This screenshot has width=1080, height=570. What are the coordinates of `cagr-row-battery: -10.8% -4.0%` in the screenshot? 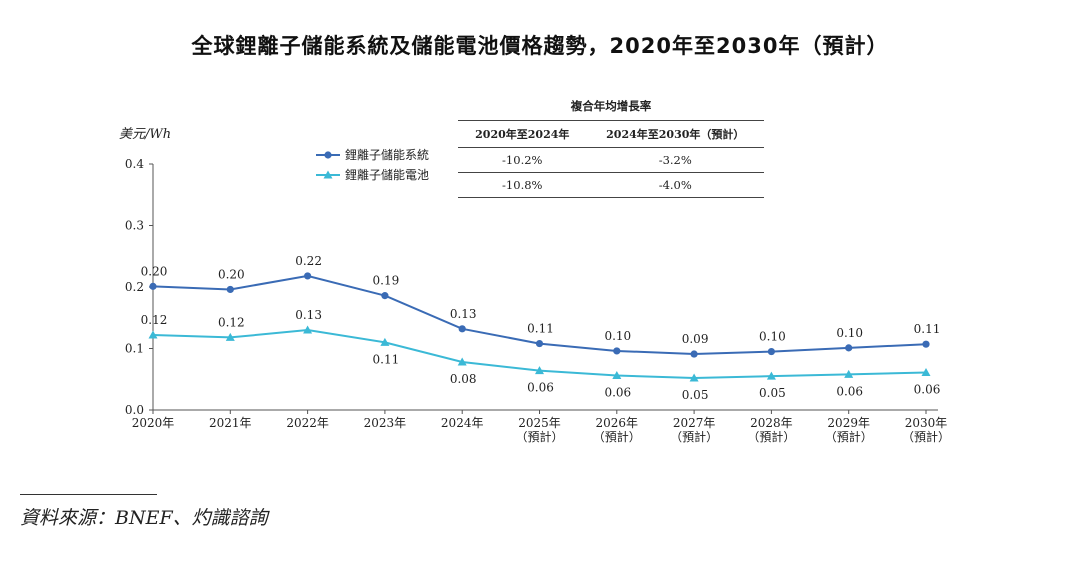 It's located at (611, 185).